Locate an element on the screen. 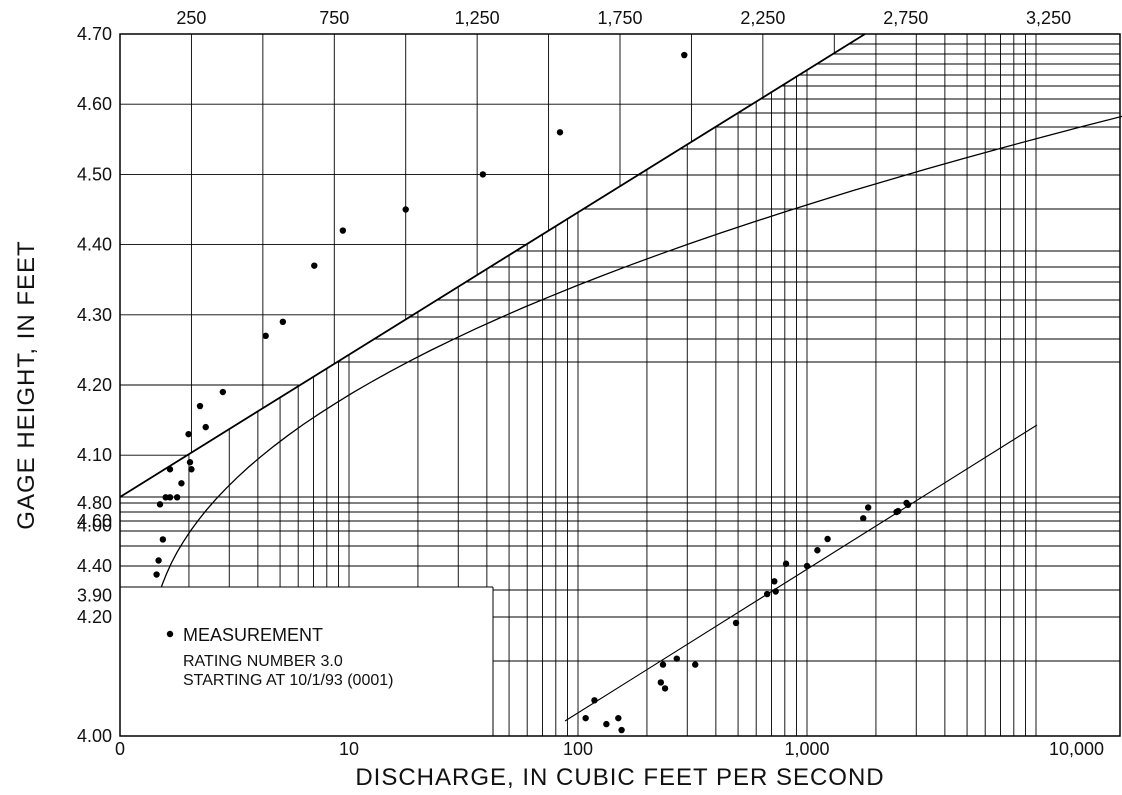 The height and width of the screenshot is (795, 1122). lower-y-tick-label: 4.60 is located at coordinates (94, 521).